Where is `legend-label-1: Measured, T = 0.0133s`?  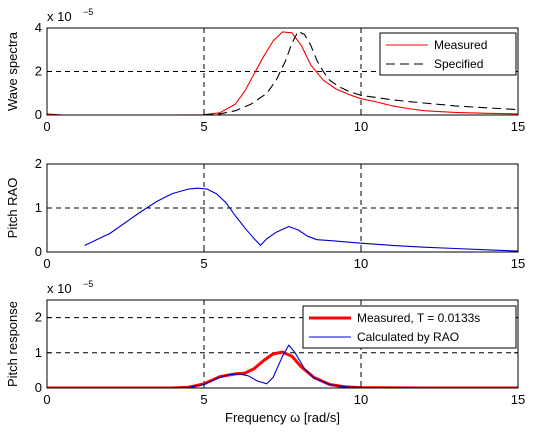 legend-label-1: Measured, T = 0.0133s is located at coordinates (418, 318).